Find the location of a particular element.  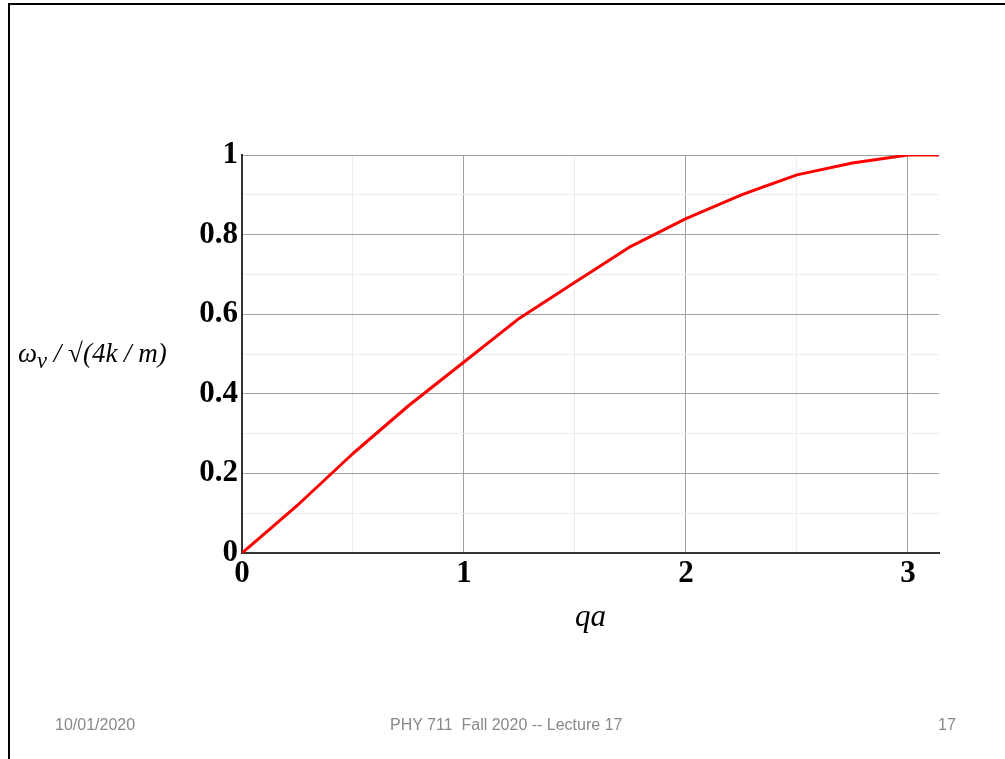

text: 10/01/2020 is located at coordinates (95, 725).